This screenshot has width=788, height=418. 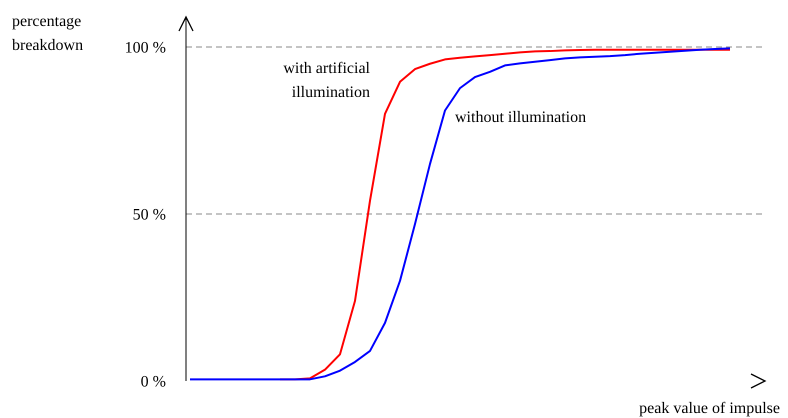 What do you see at coordinates (153, 382) in the screenshot?
I see `y-tick-label: 0 %` at bounding box center [153, 382].